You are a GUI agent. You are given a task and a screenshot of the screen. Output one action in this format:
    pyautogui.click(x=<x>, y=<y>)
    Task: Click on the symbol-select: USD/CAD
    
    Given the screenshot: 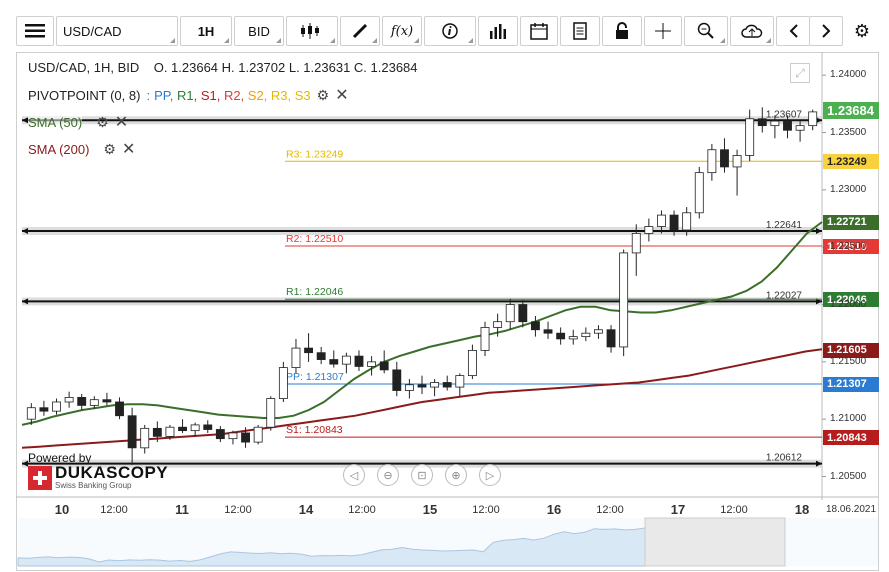 What is the action you would take?
    pyautogui.click(x=117, y=31)
    